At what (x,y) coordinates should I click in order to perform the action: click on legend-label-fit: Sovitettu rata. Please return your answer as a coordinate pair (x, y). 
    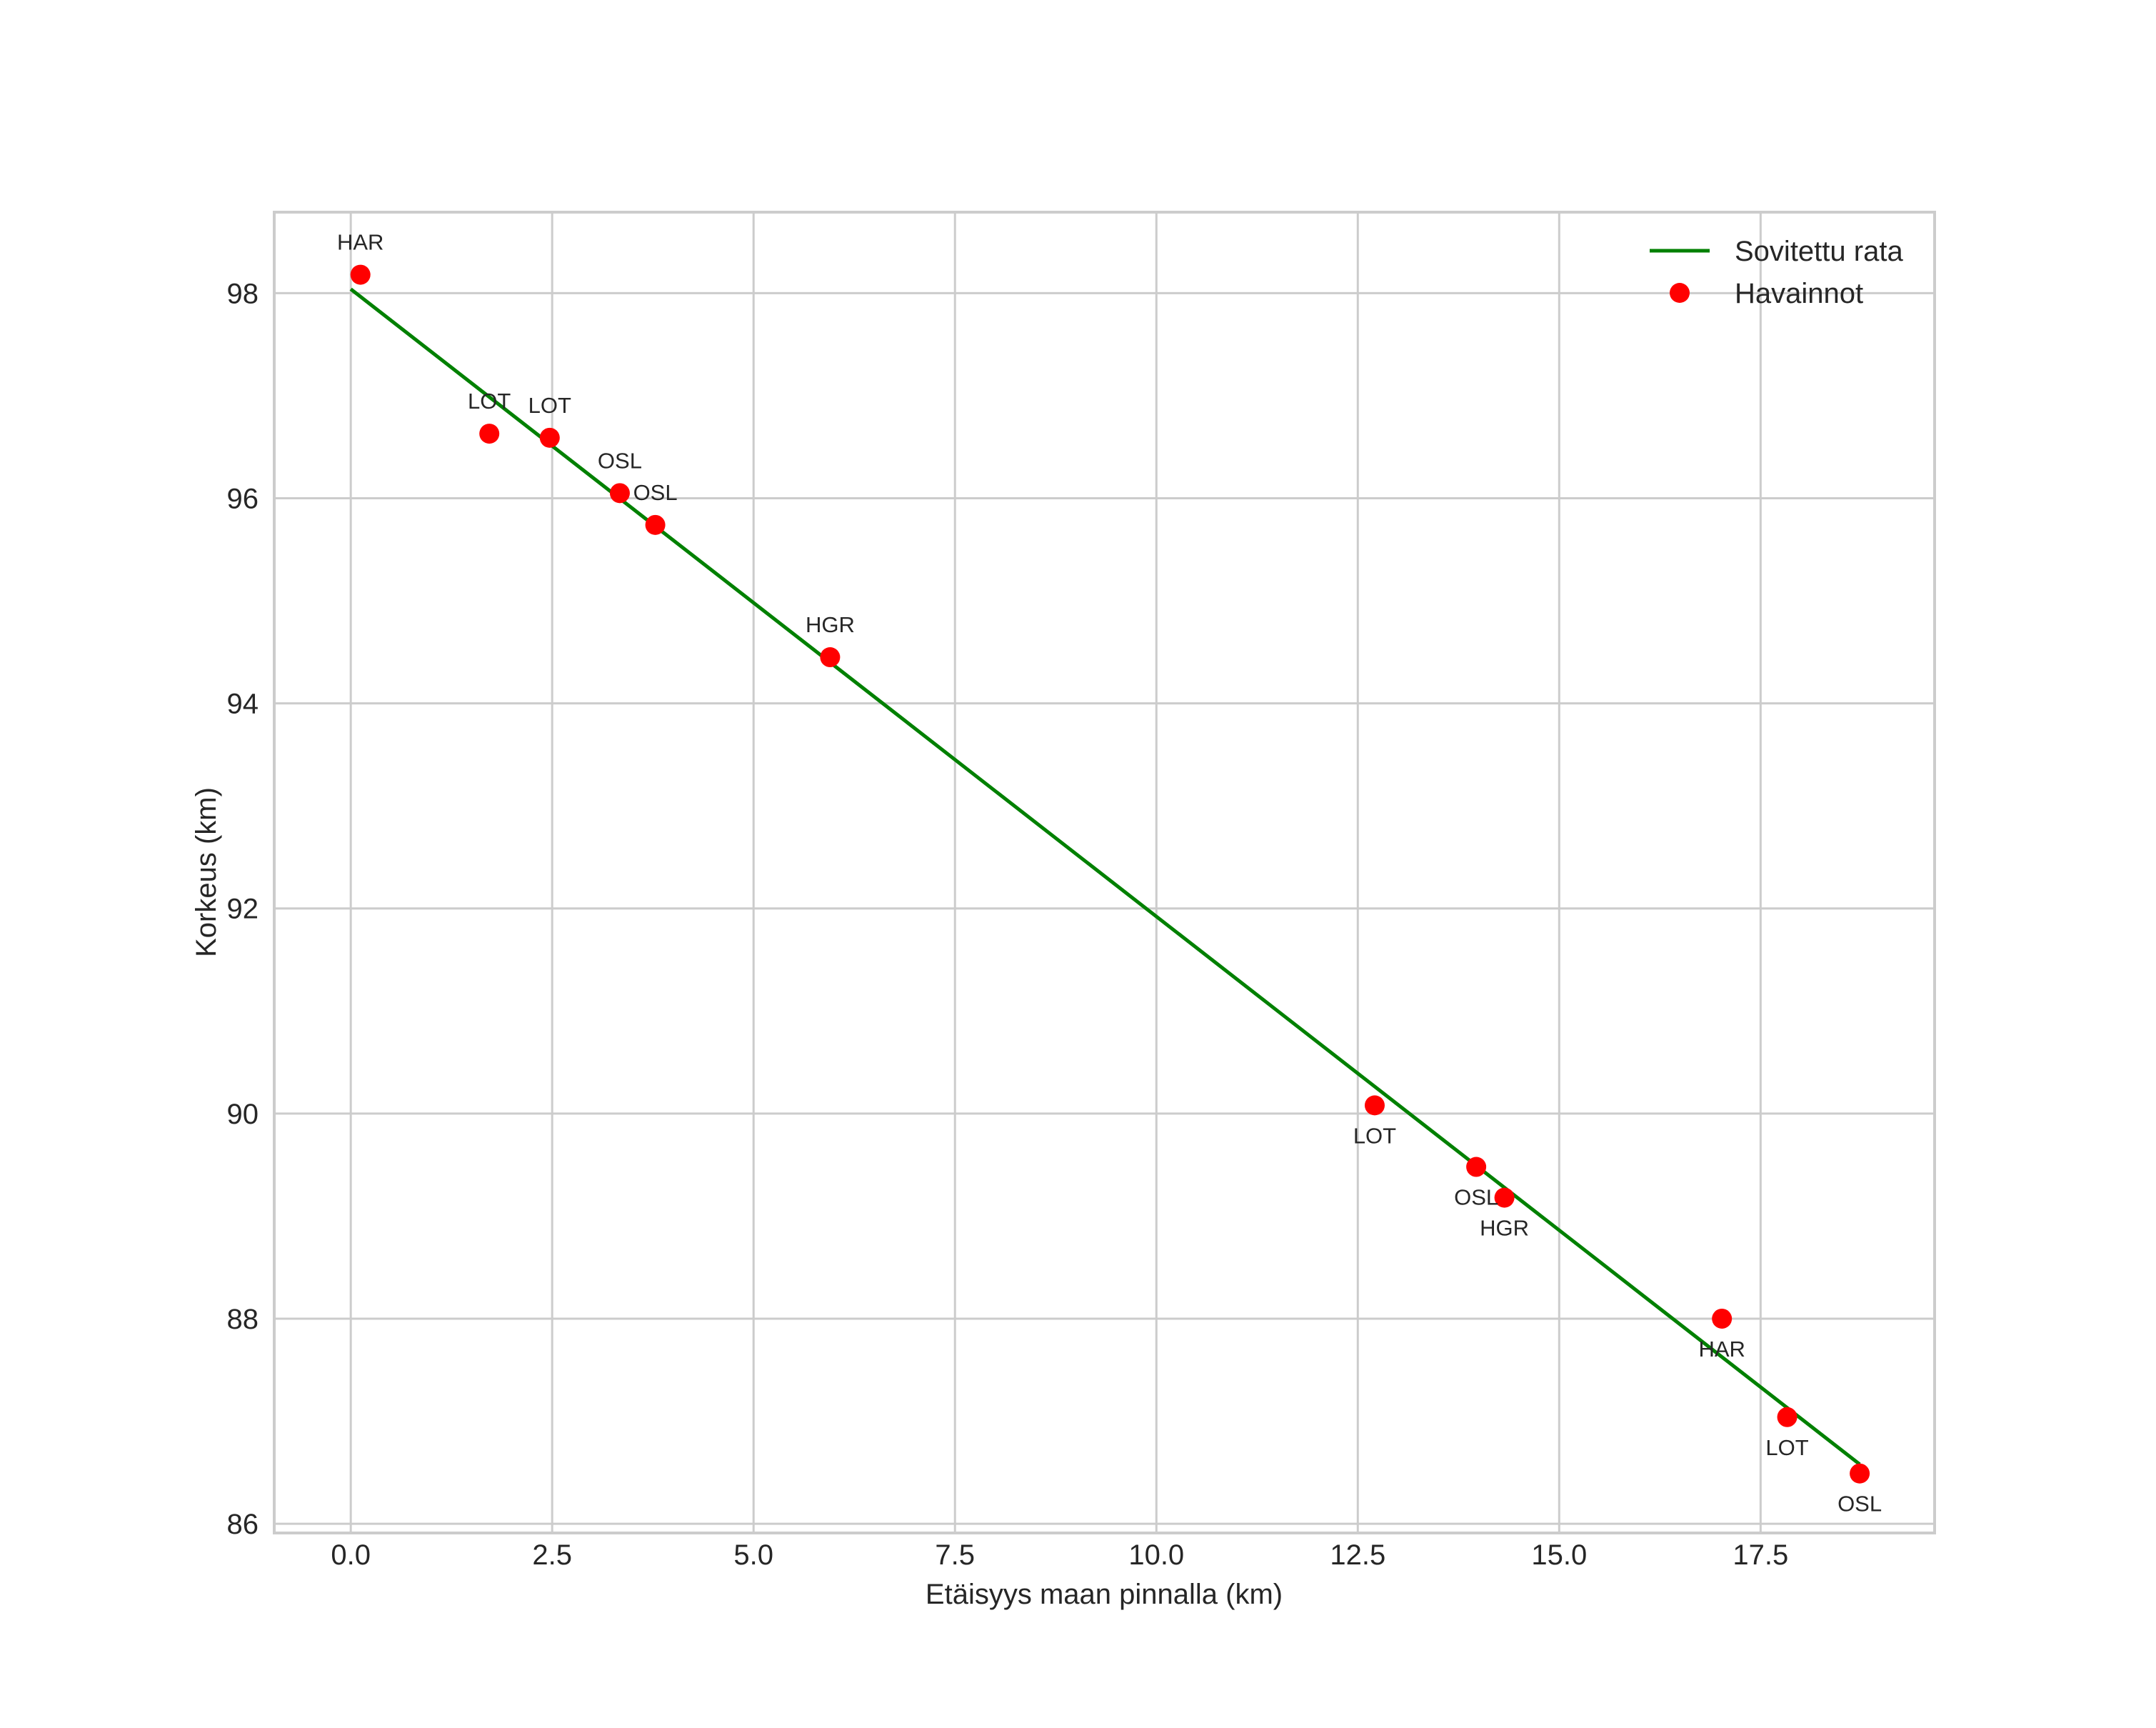
    Looking at the image, I should click on (1819, 251).